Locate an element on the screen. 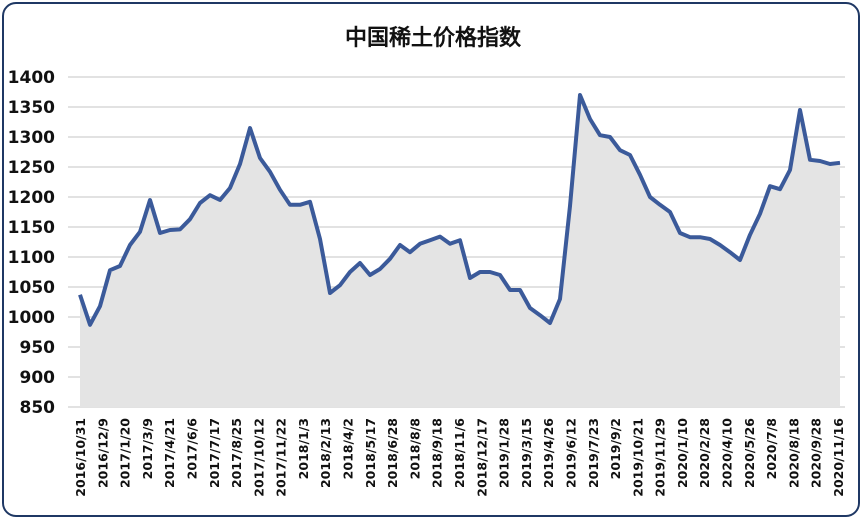 The width and height of the screenshot is (866, 523). x-tick-label: 2019/1/28 is located at coordinates (504, 453).